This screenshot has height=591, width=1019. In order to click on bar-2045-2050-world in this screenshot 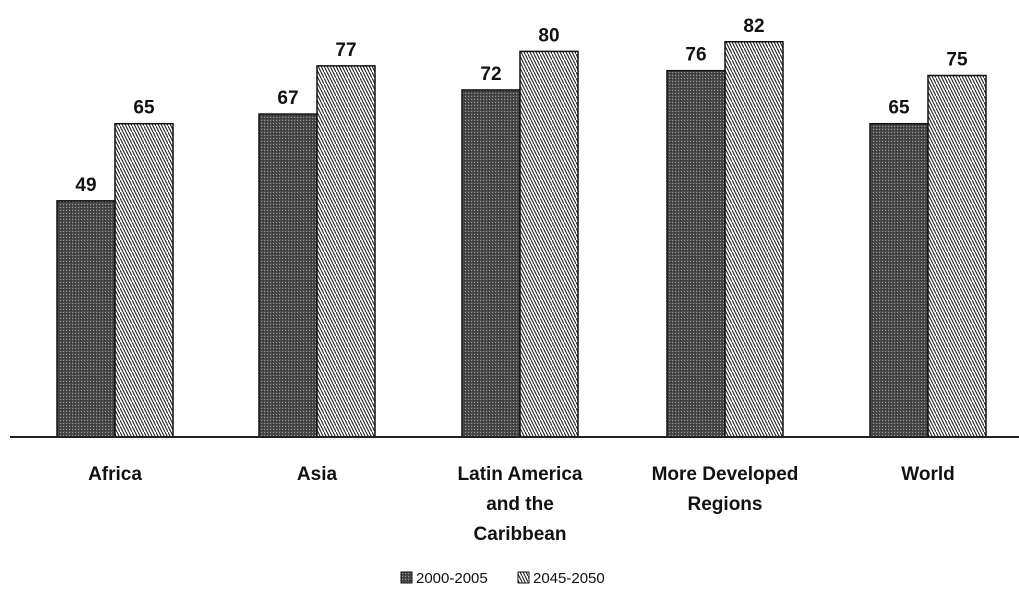, I will do `click(957, 257)`.